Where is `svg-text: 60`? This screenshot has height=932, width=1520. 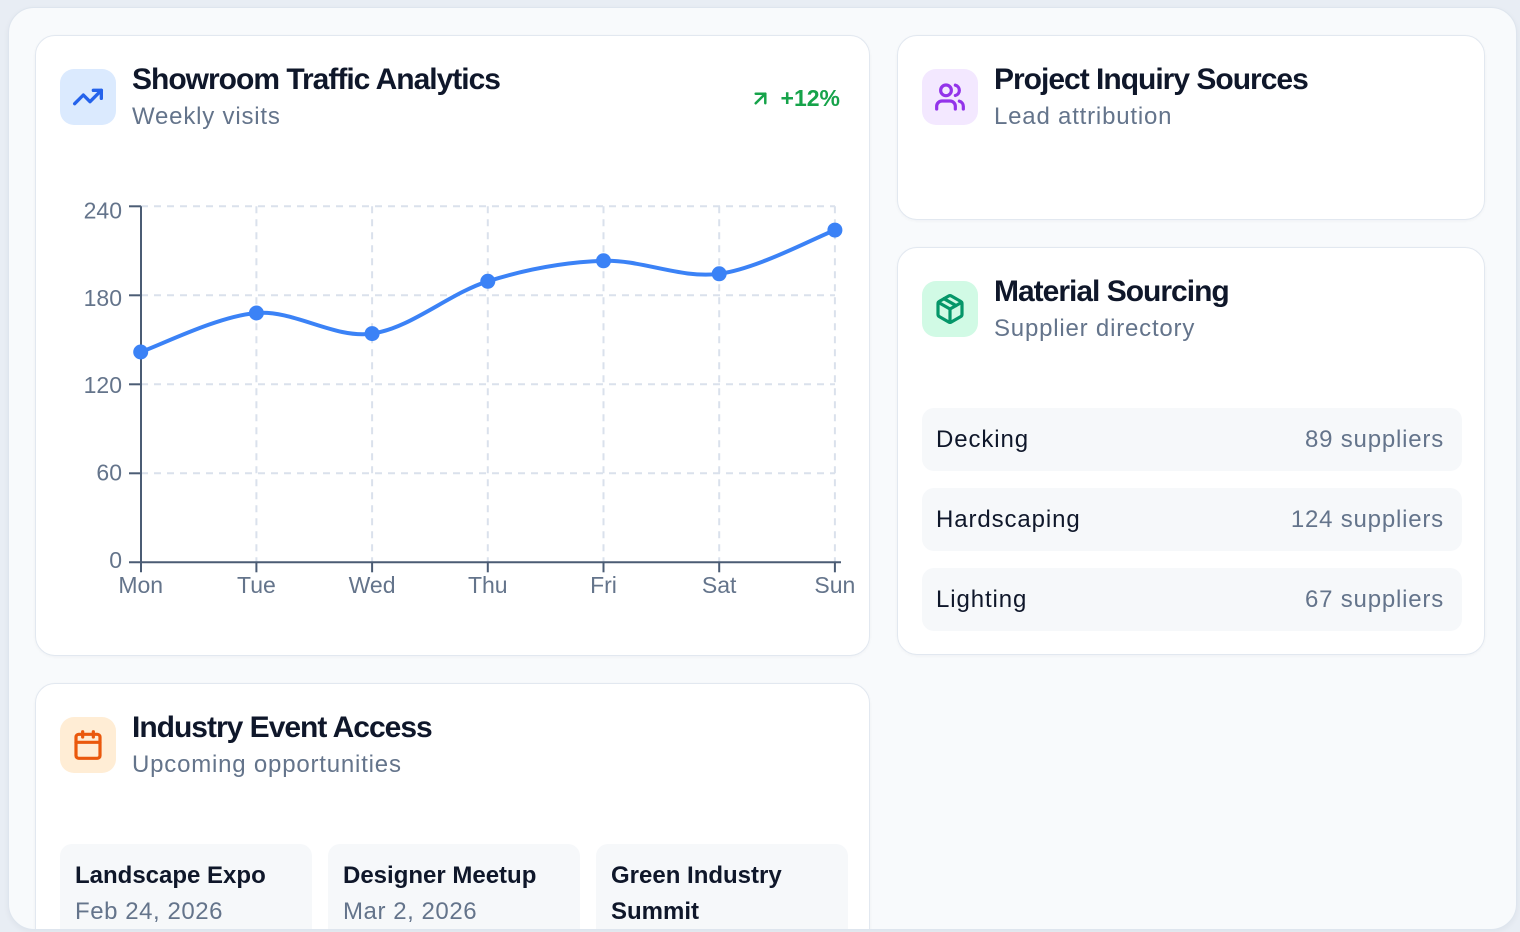 svg-text: 60 is located at coordinates (109, 473).